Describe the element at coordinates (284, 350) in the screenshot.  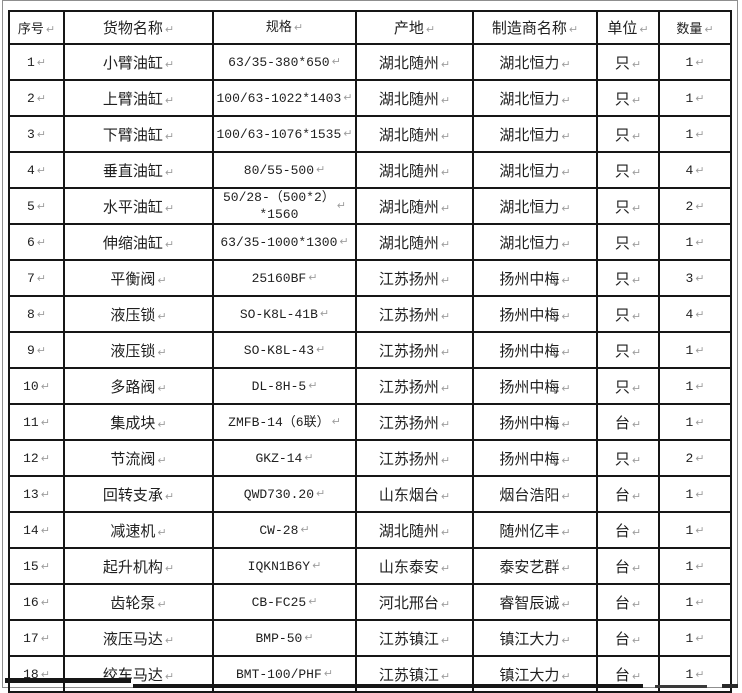
I see `cell-spec: SO-K8L-43 ↵` at that location.